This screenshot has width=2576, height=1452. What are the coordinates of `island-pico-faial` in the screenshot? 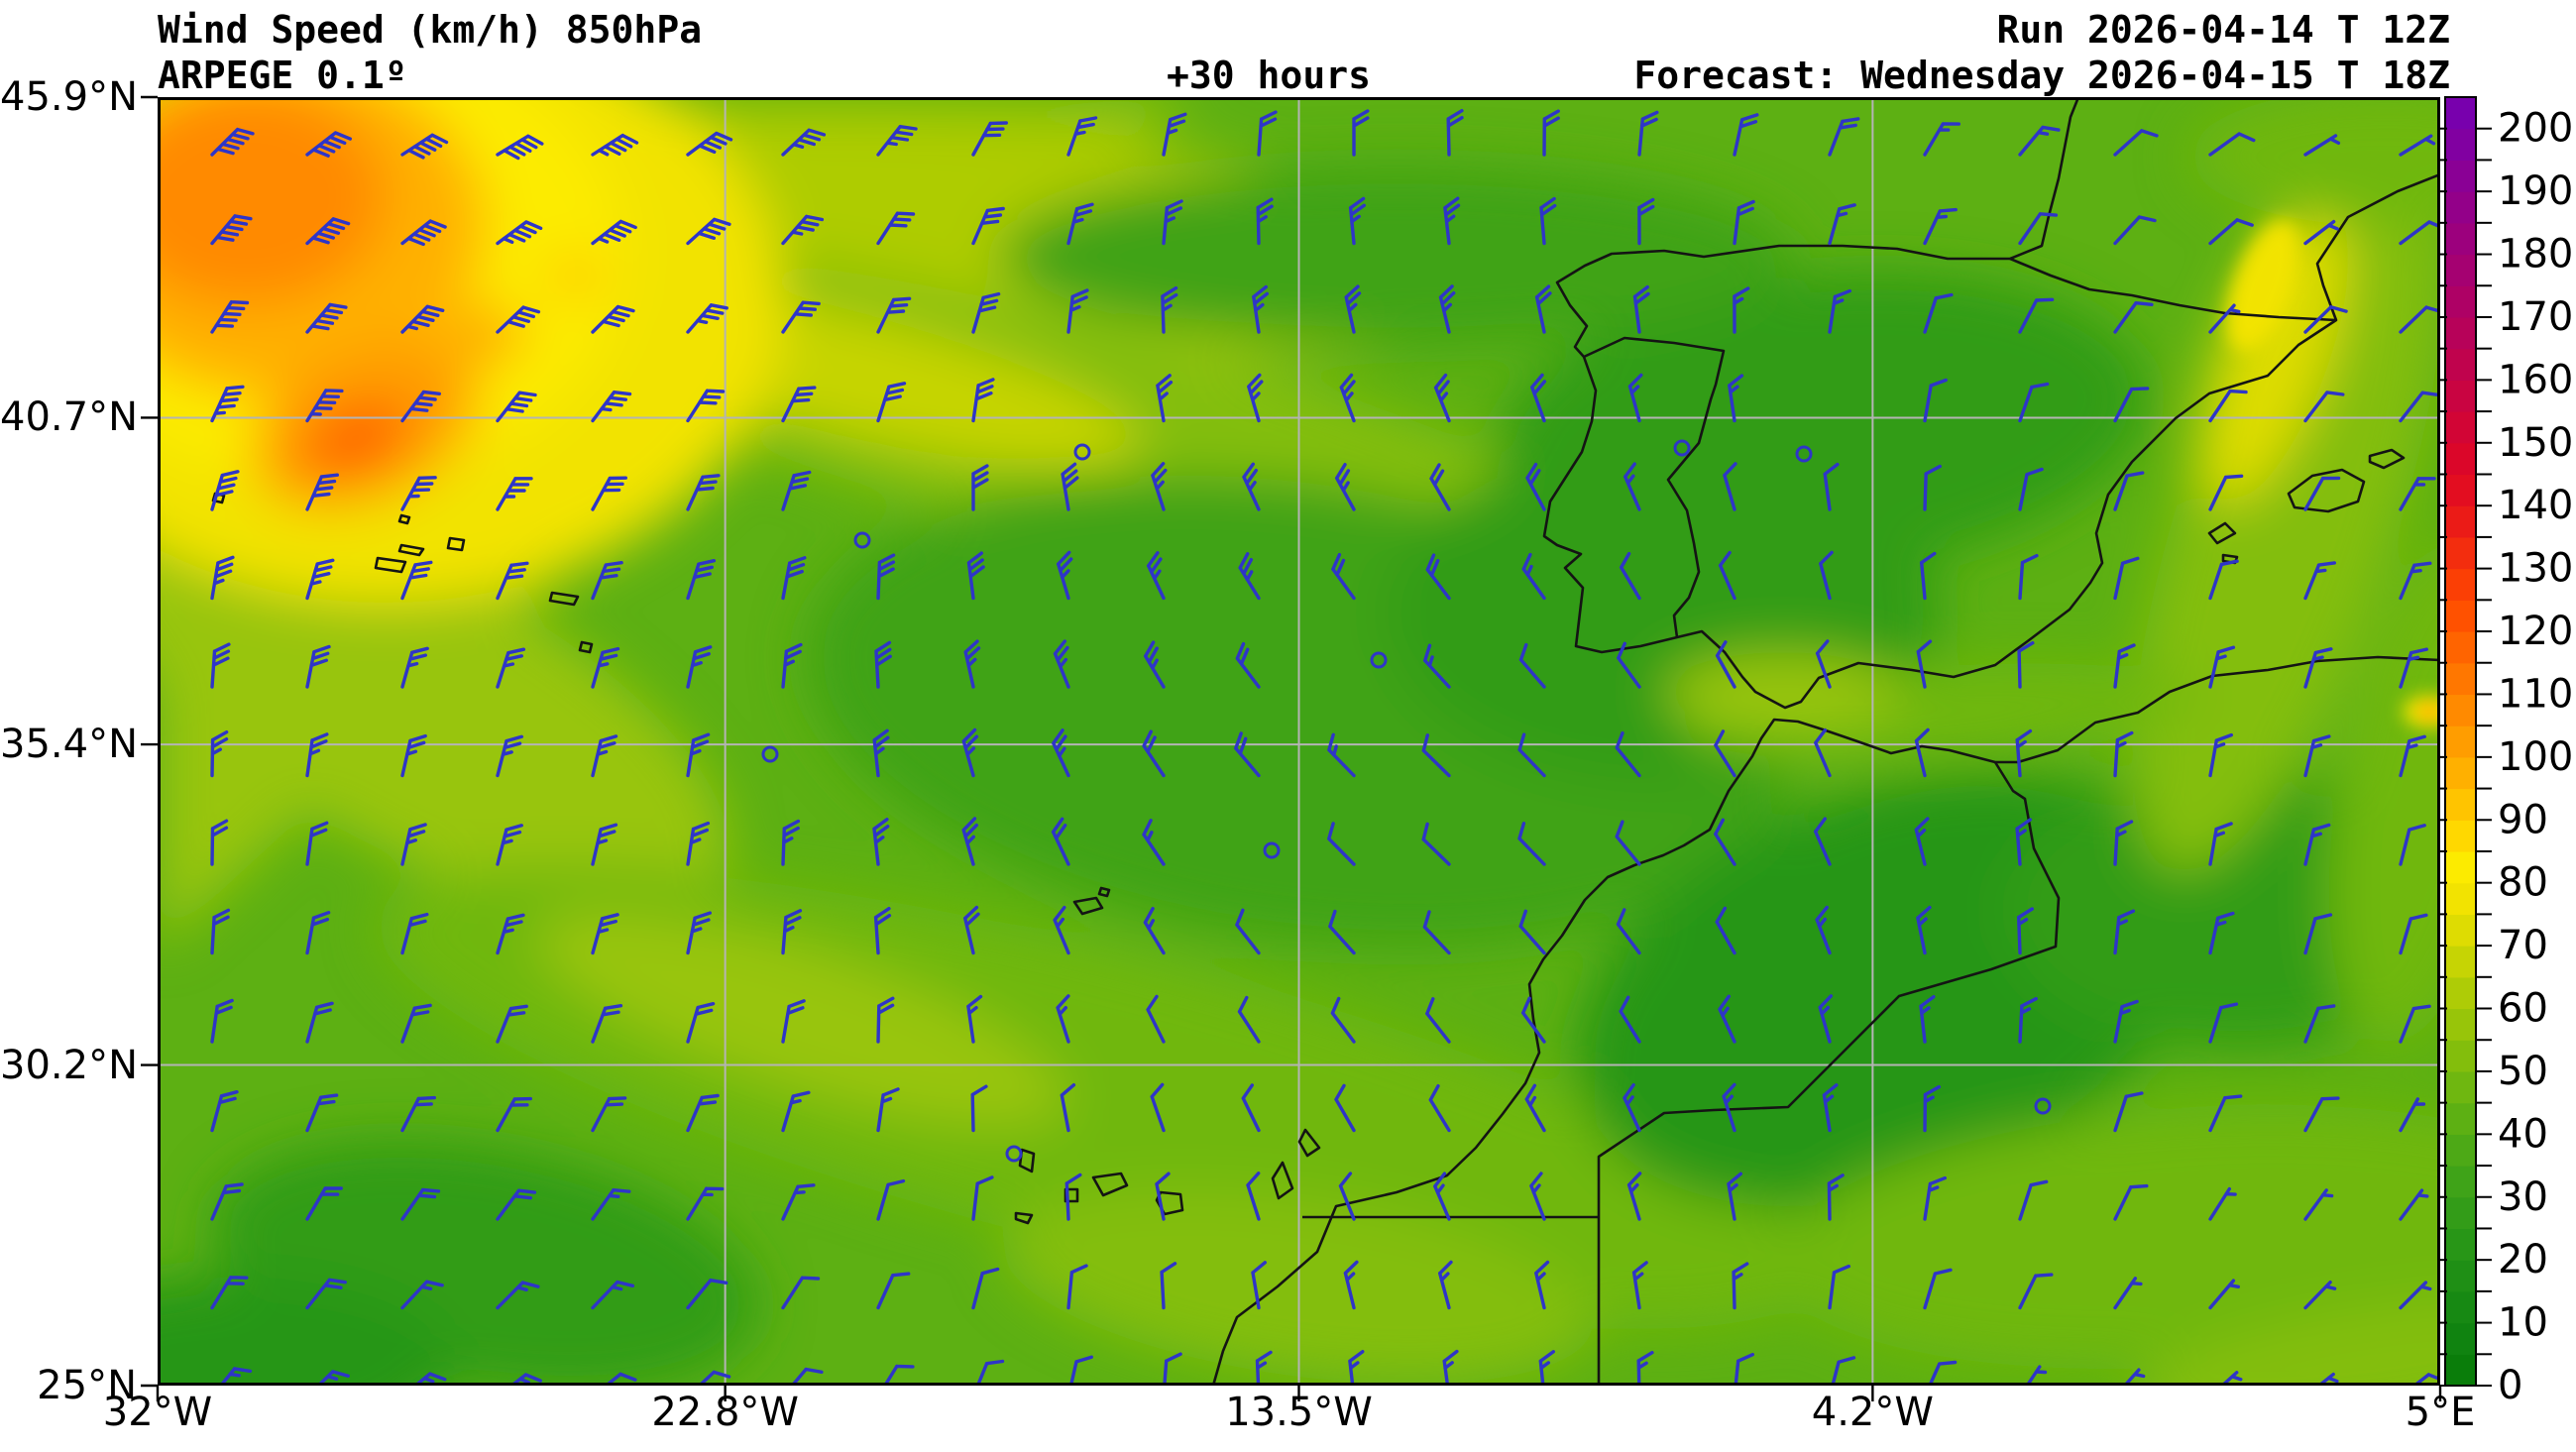 It's located at (390, 565).